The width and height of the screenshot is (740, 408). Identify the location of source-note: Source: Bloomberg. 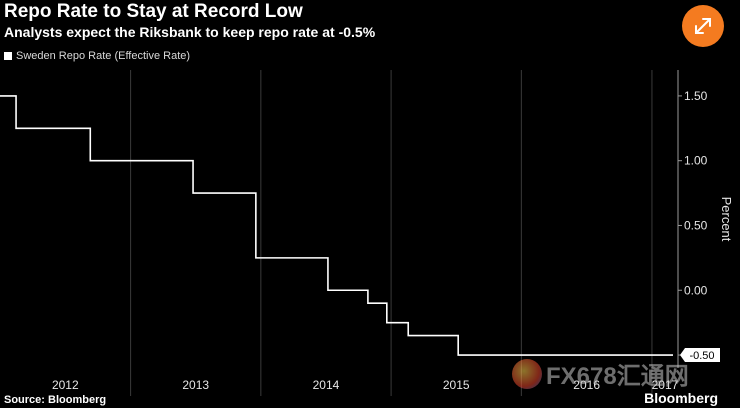
(55, 400).